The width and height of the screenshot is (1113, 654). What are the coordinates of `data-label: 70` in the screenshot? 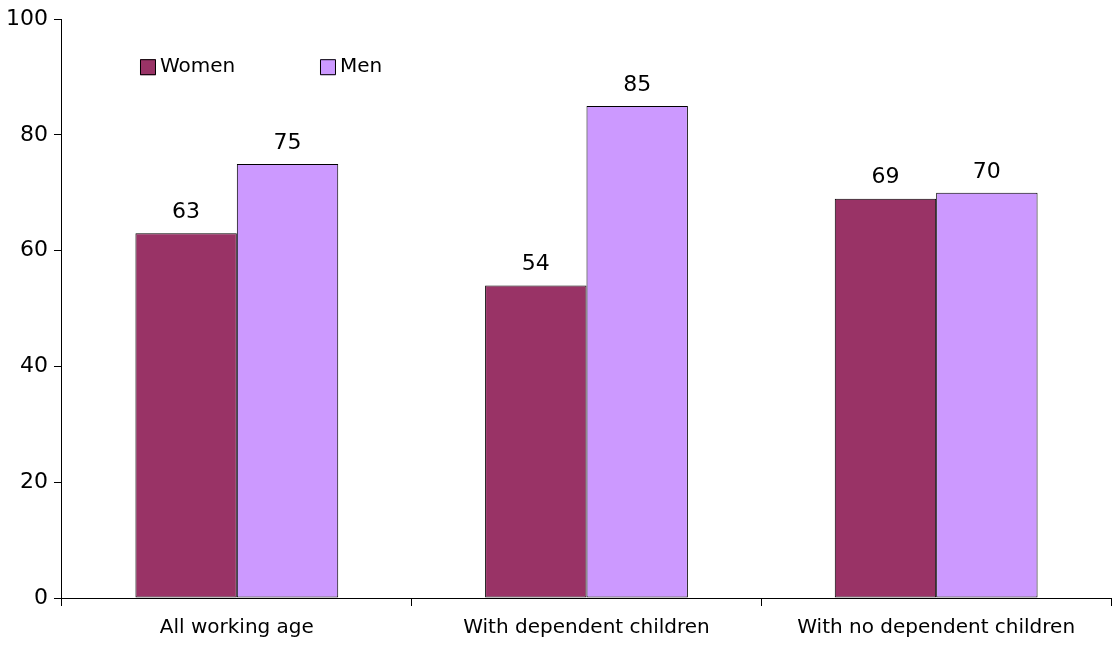 It's located at (986, 170).